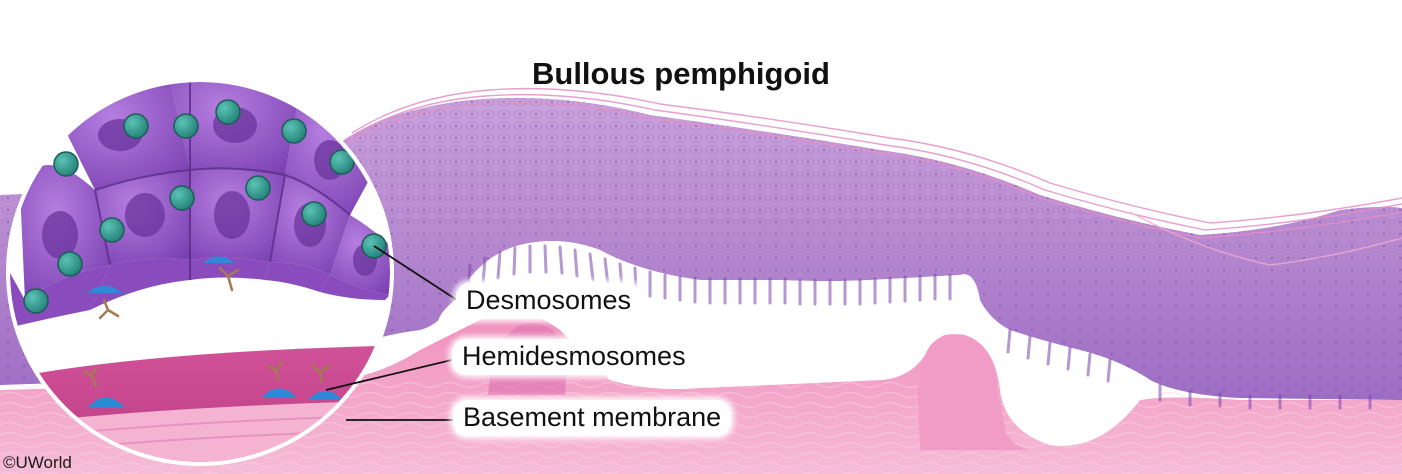  Describe the element at coordinates (549, 301) in the screenshot. I see `desmosomes-label: Desmosomes` at that location.